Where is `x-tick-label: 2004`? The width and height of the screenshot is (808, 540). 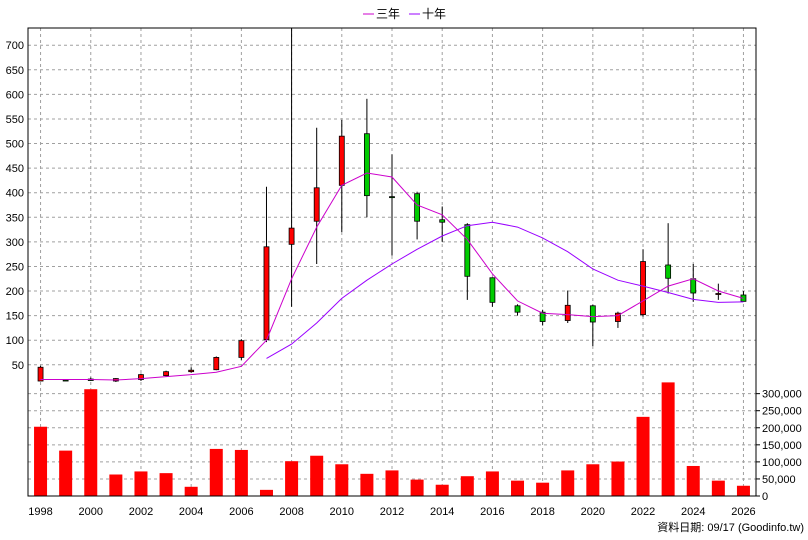 x-tick-label: 2004 is located at coordinates (191, 512).